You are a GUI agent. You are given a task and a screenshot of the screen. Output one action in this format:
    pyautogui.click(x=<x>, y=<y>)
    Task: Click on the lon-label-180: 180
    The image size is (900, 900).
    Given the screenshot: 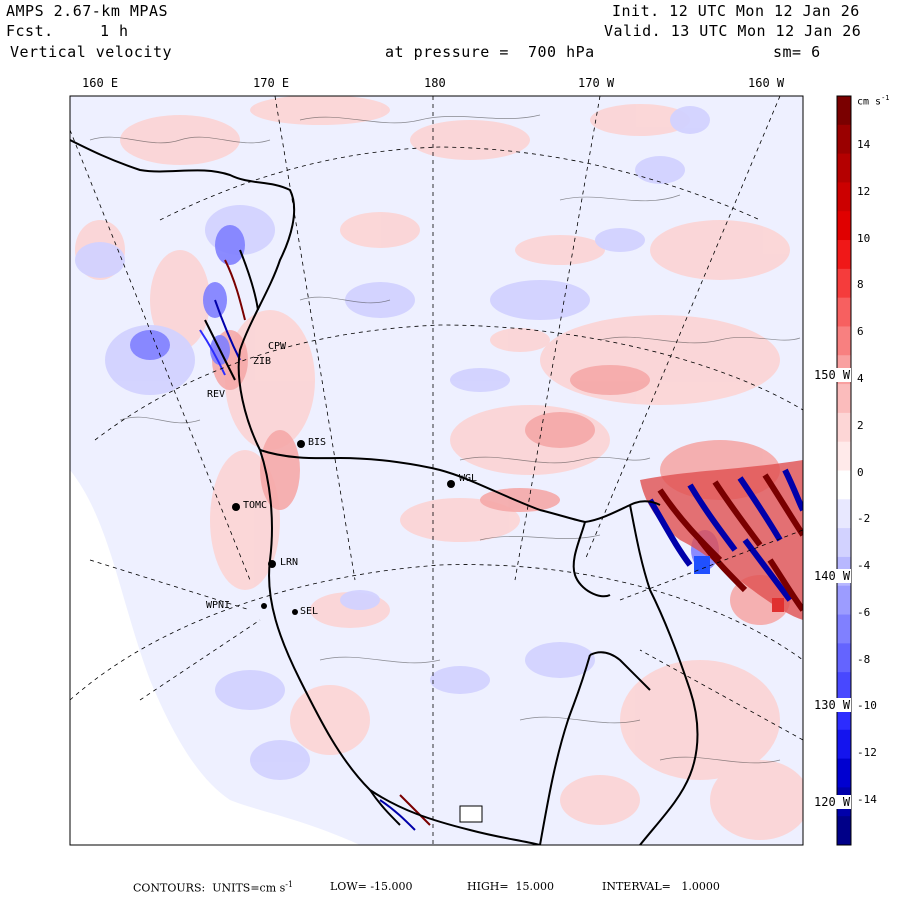 What is the action you would take?
    pyautogui.click(x=435, y=83)
    